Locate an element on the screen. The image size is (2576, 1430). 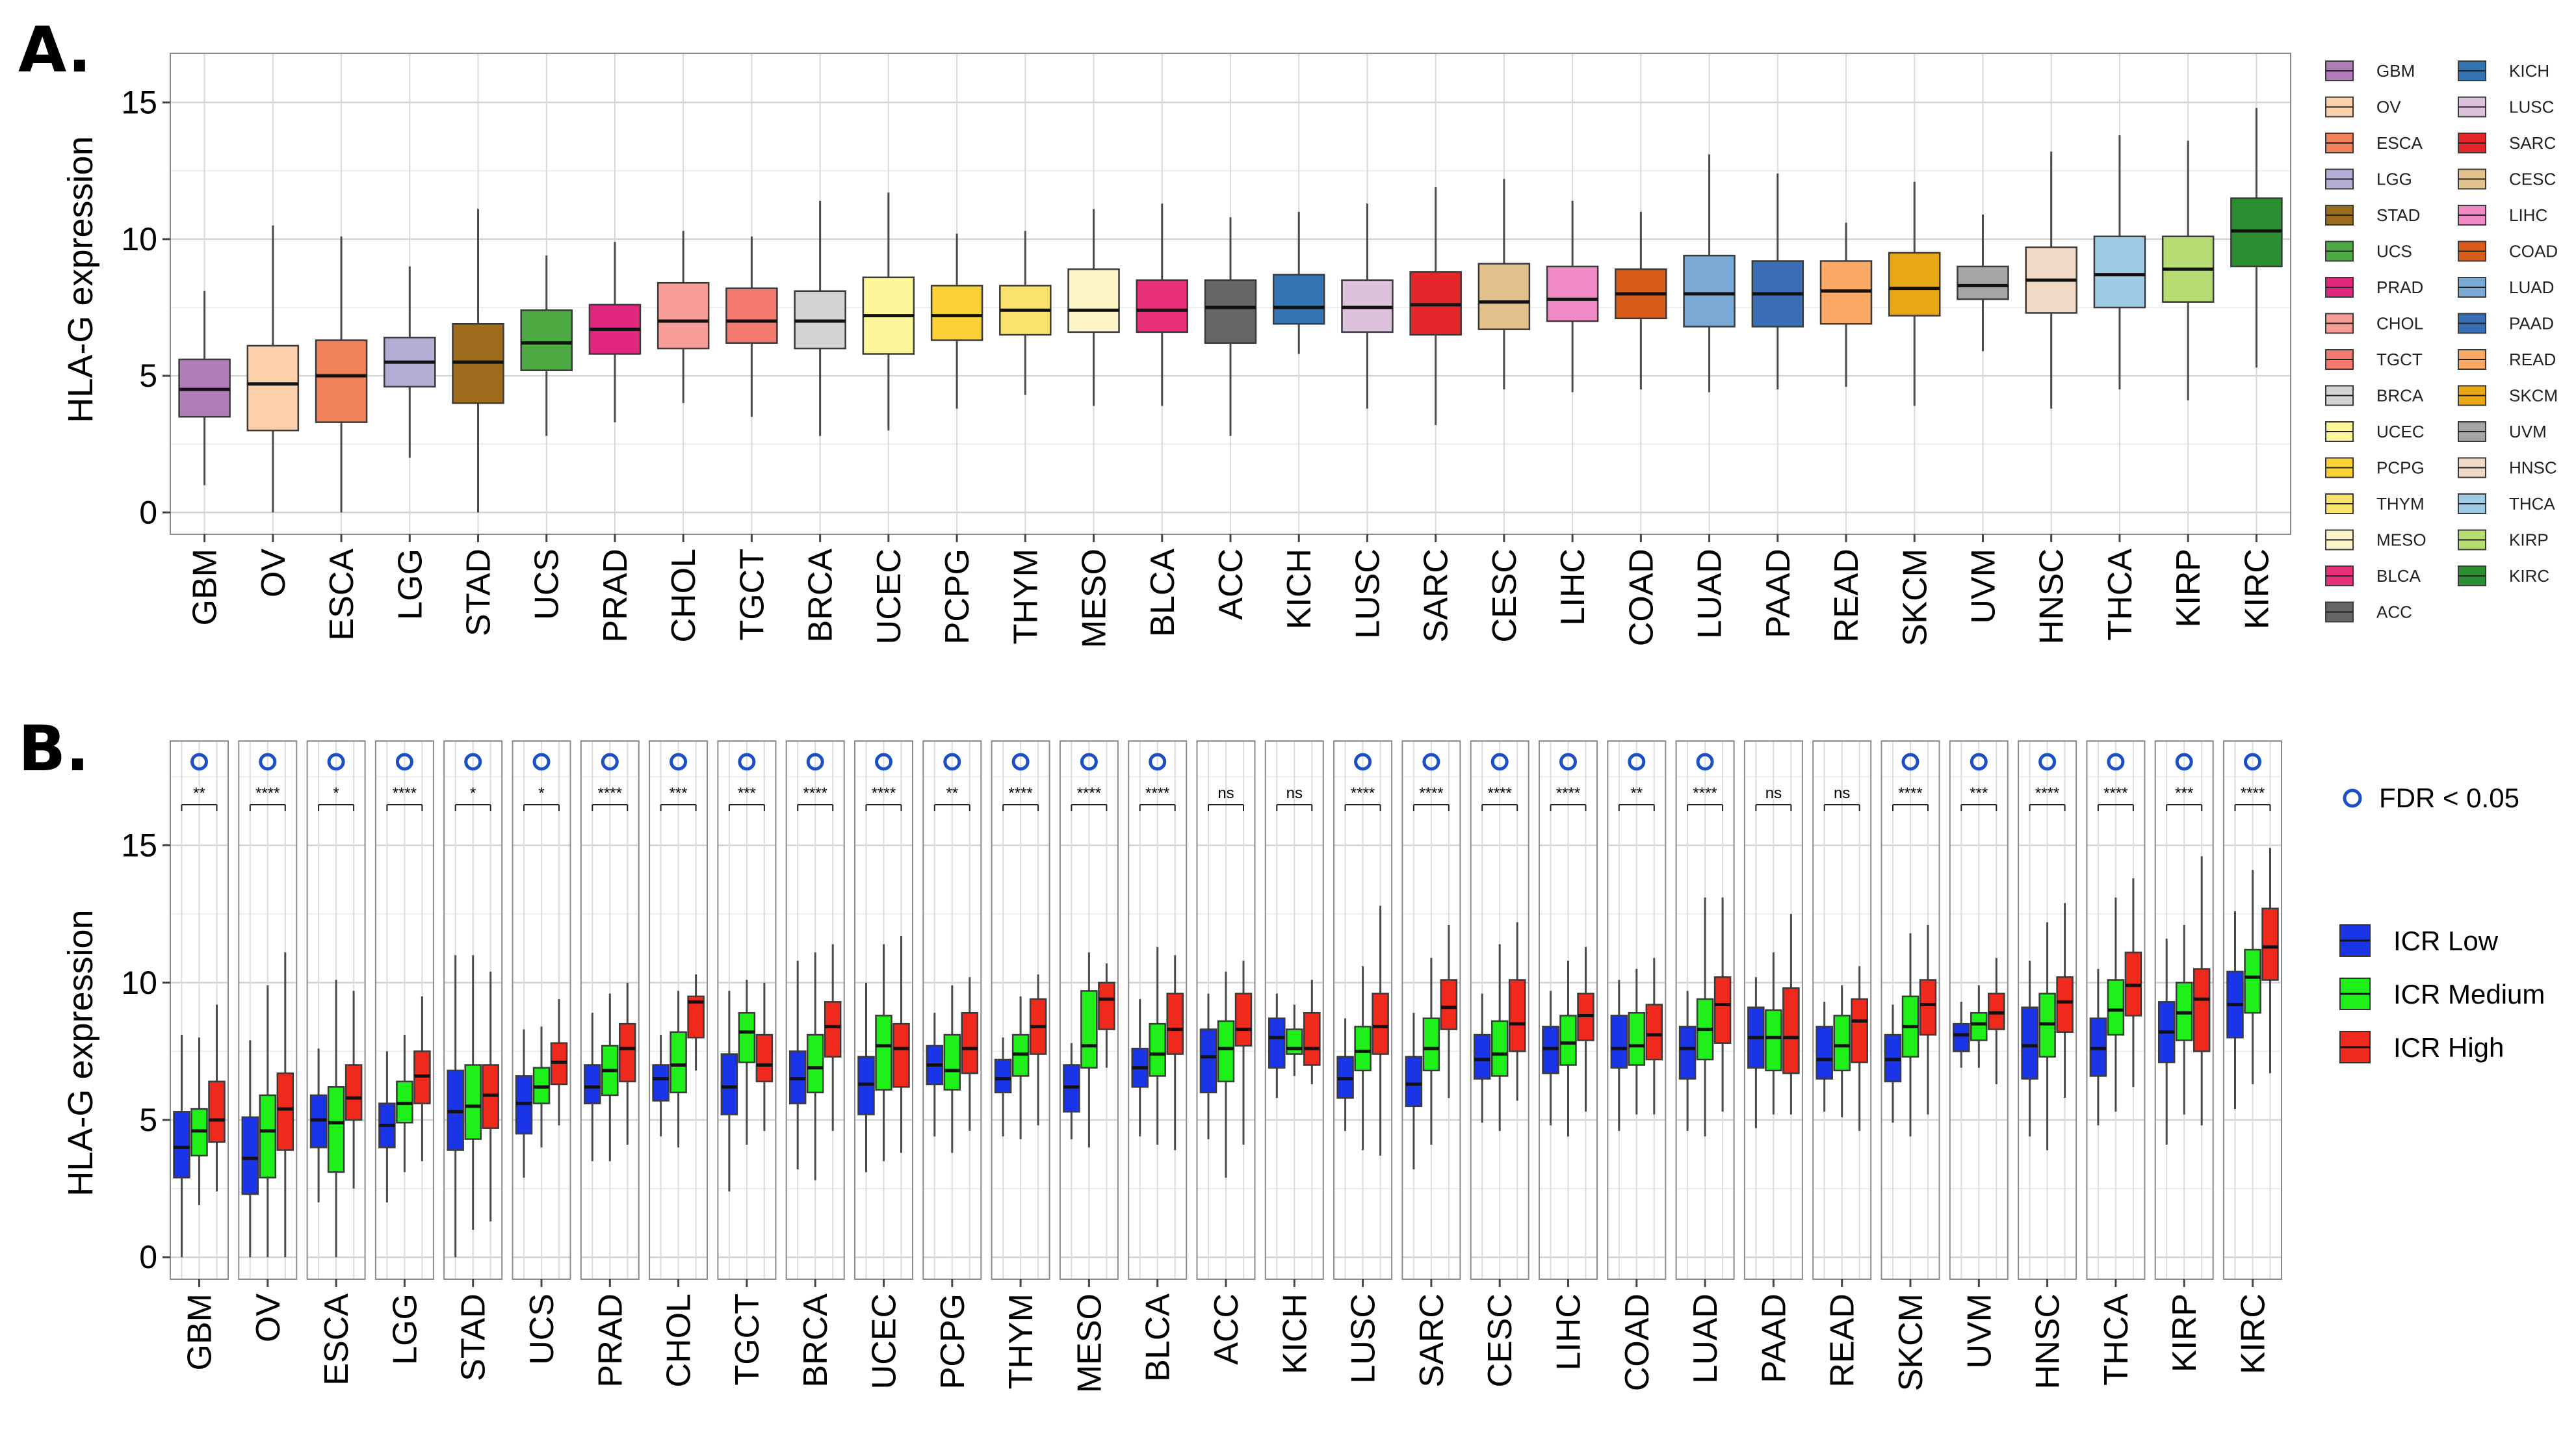
panel-b-x-tick-label: LIHC is located at coordinates (1569, 1332).